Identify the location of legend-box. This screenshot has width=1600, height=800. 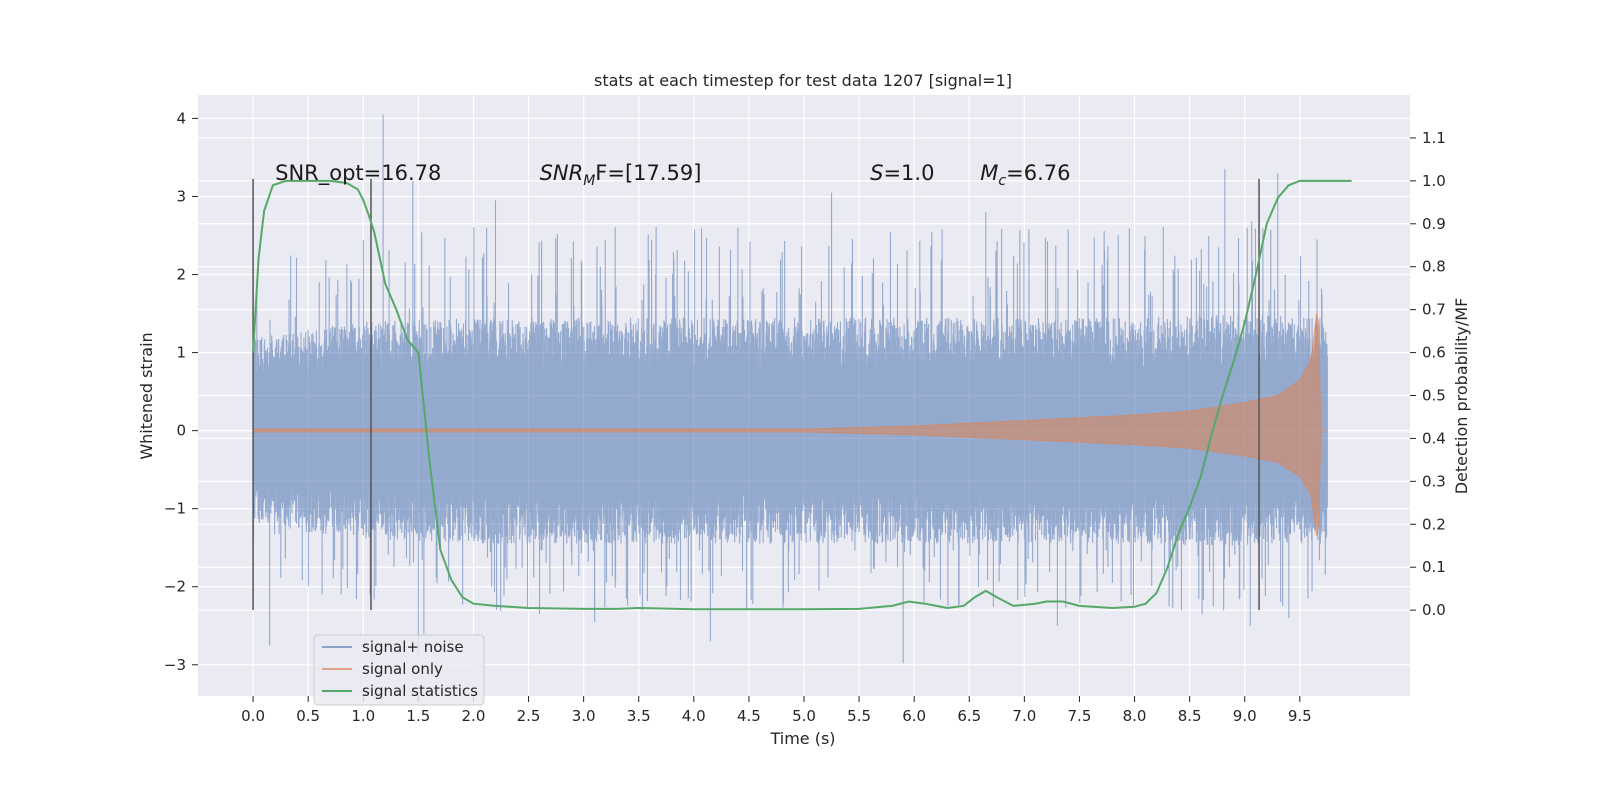
(399, 670).